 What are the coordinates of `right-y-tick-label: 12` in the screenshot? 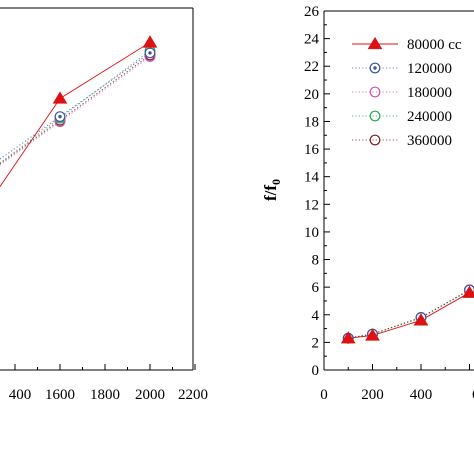 It's located at (311, 205).